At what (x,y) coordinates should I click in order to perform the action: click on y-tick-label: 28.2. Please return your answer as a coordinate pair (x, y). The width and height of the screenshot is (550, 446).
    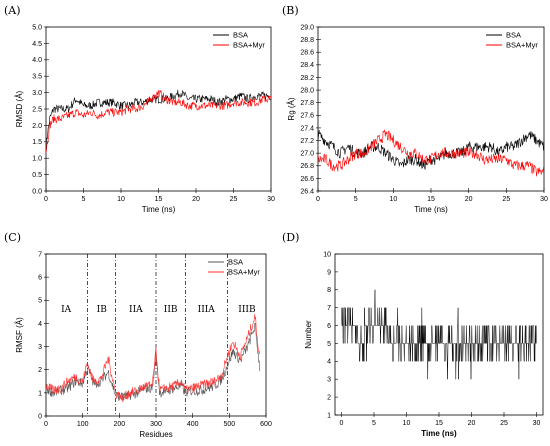
    Looking at the image, I should click on (307, 78).